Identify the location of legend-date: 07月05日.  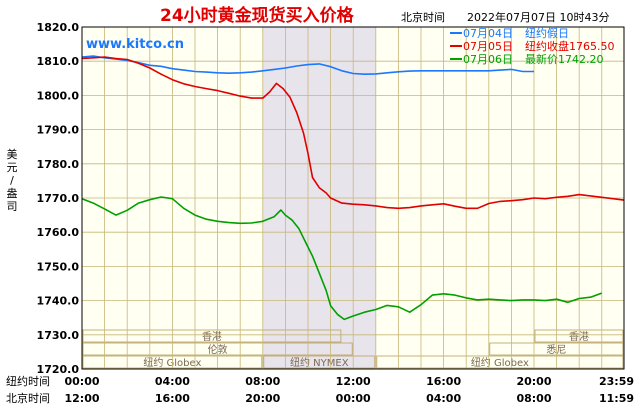
(488, 46).